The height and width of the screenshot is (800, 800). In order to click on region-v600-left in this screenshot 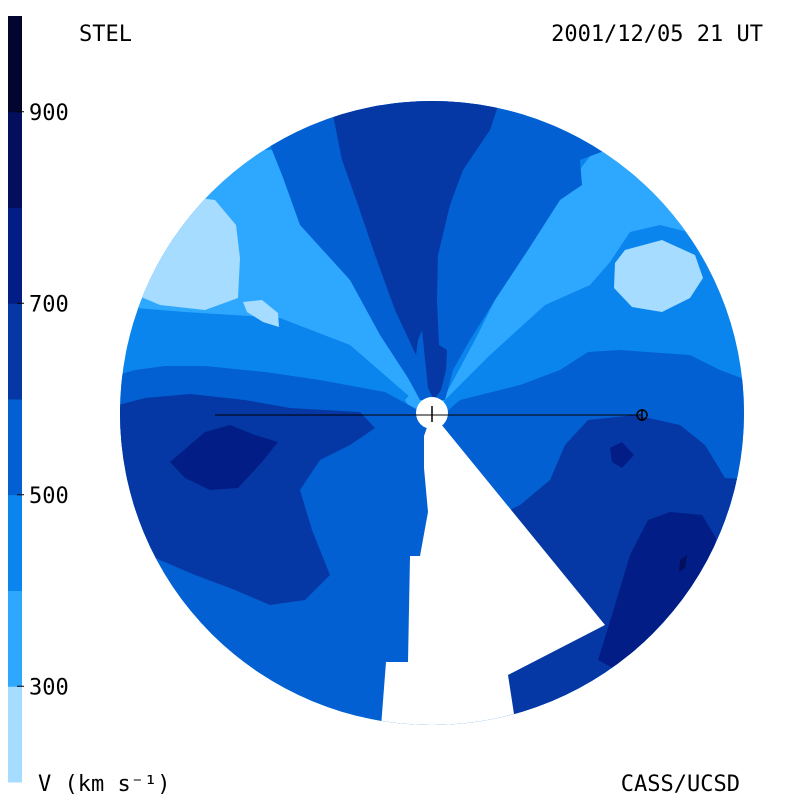, I will do `click(247, 499)`.